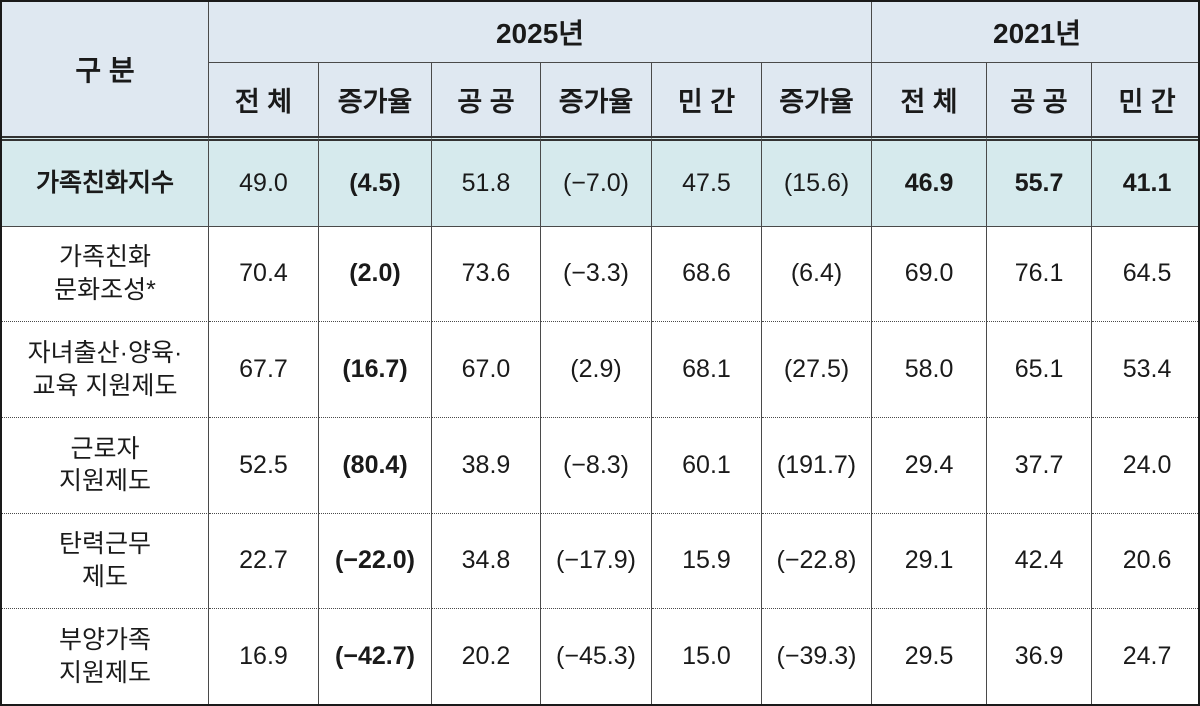  What do you see at coordinates (817, 465) in the screenshot?
I see `data-cell: (191.7)` at bounding box center [817, 465].